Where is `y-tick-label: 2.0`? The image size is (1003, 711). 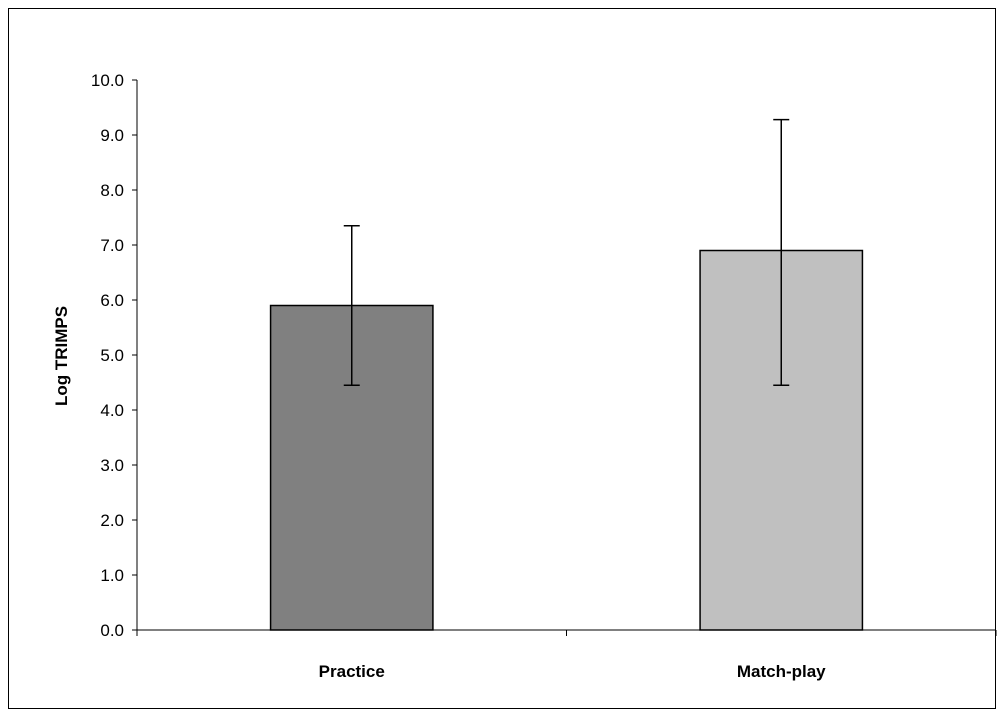 y-tick-label: 2.0 is located at coordinates (112, 520).